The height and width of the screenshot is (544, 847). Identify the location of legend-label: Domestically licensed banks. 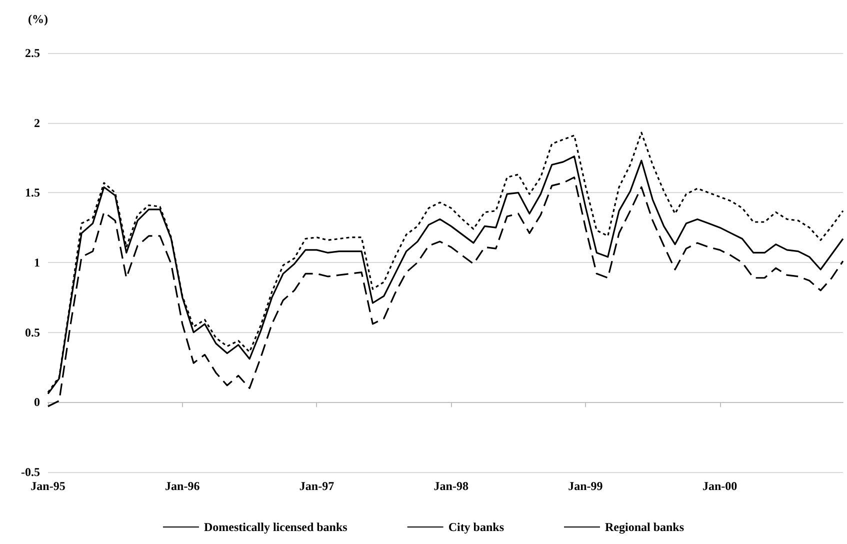
(276, 527).